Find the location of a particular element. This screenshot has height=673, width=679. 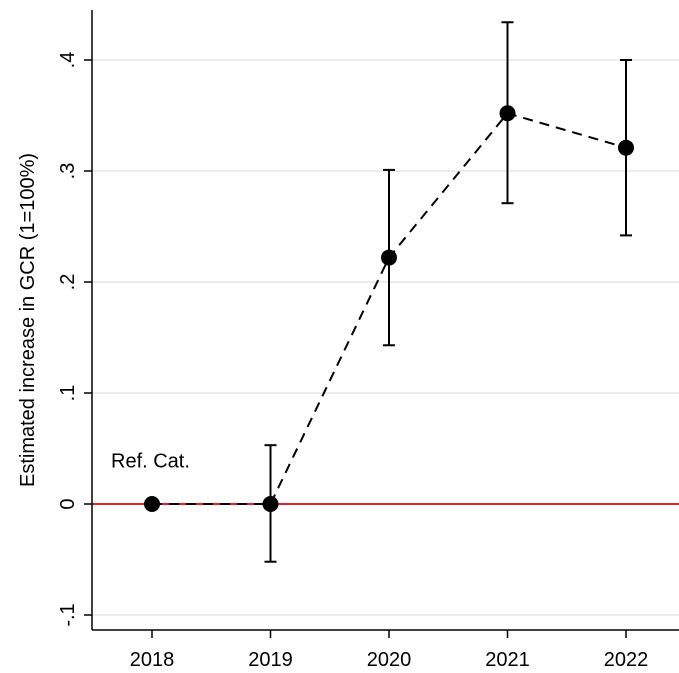

x-tick-label-1: 2019 is located at coordinates (270, 660).